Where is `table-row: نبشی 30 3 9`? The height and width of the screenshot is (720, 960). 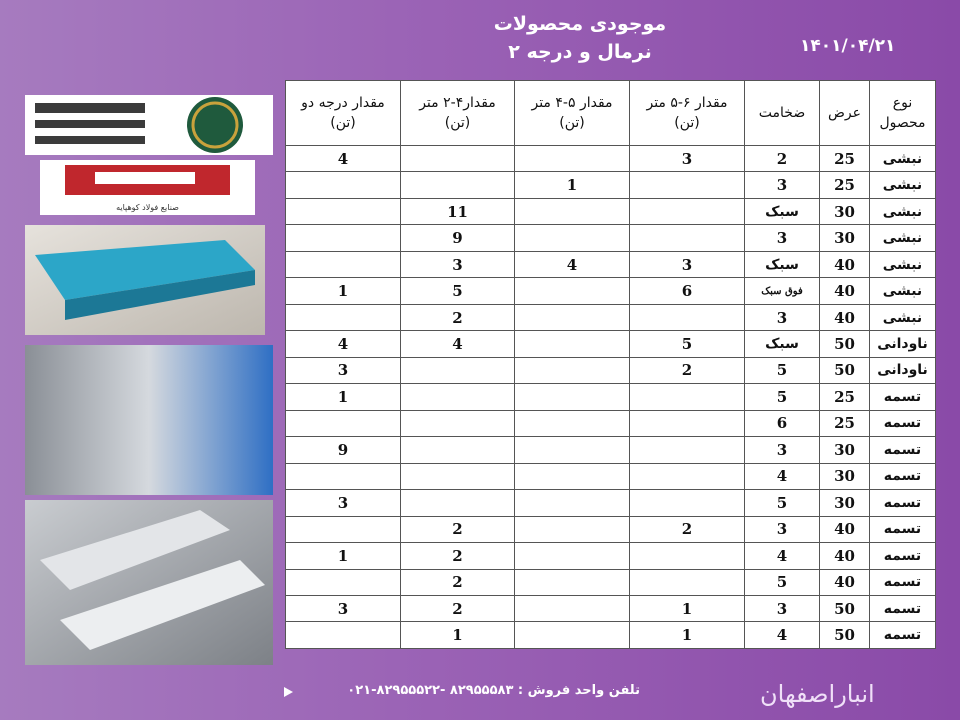
table-row: نبشی 30 3 9 is located at coordinates (610, 238).